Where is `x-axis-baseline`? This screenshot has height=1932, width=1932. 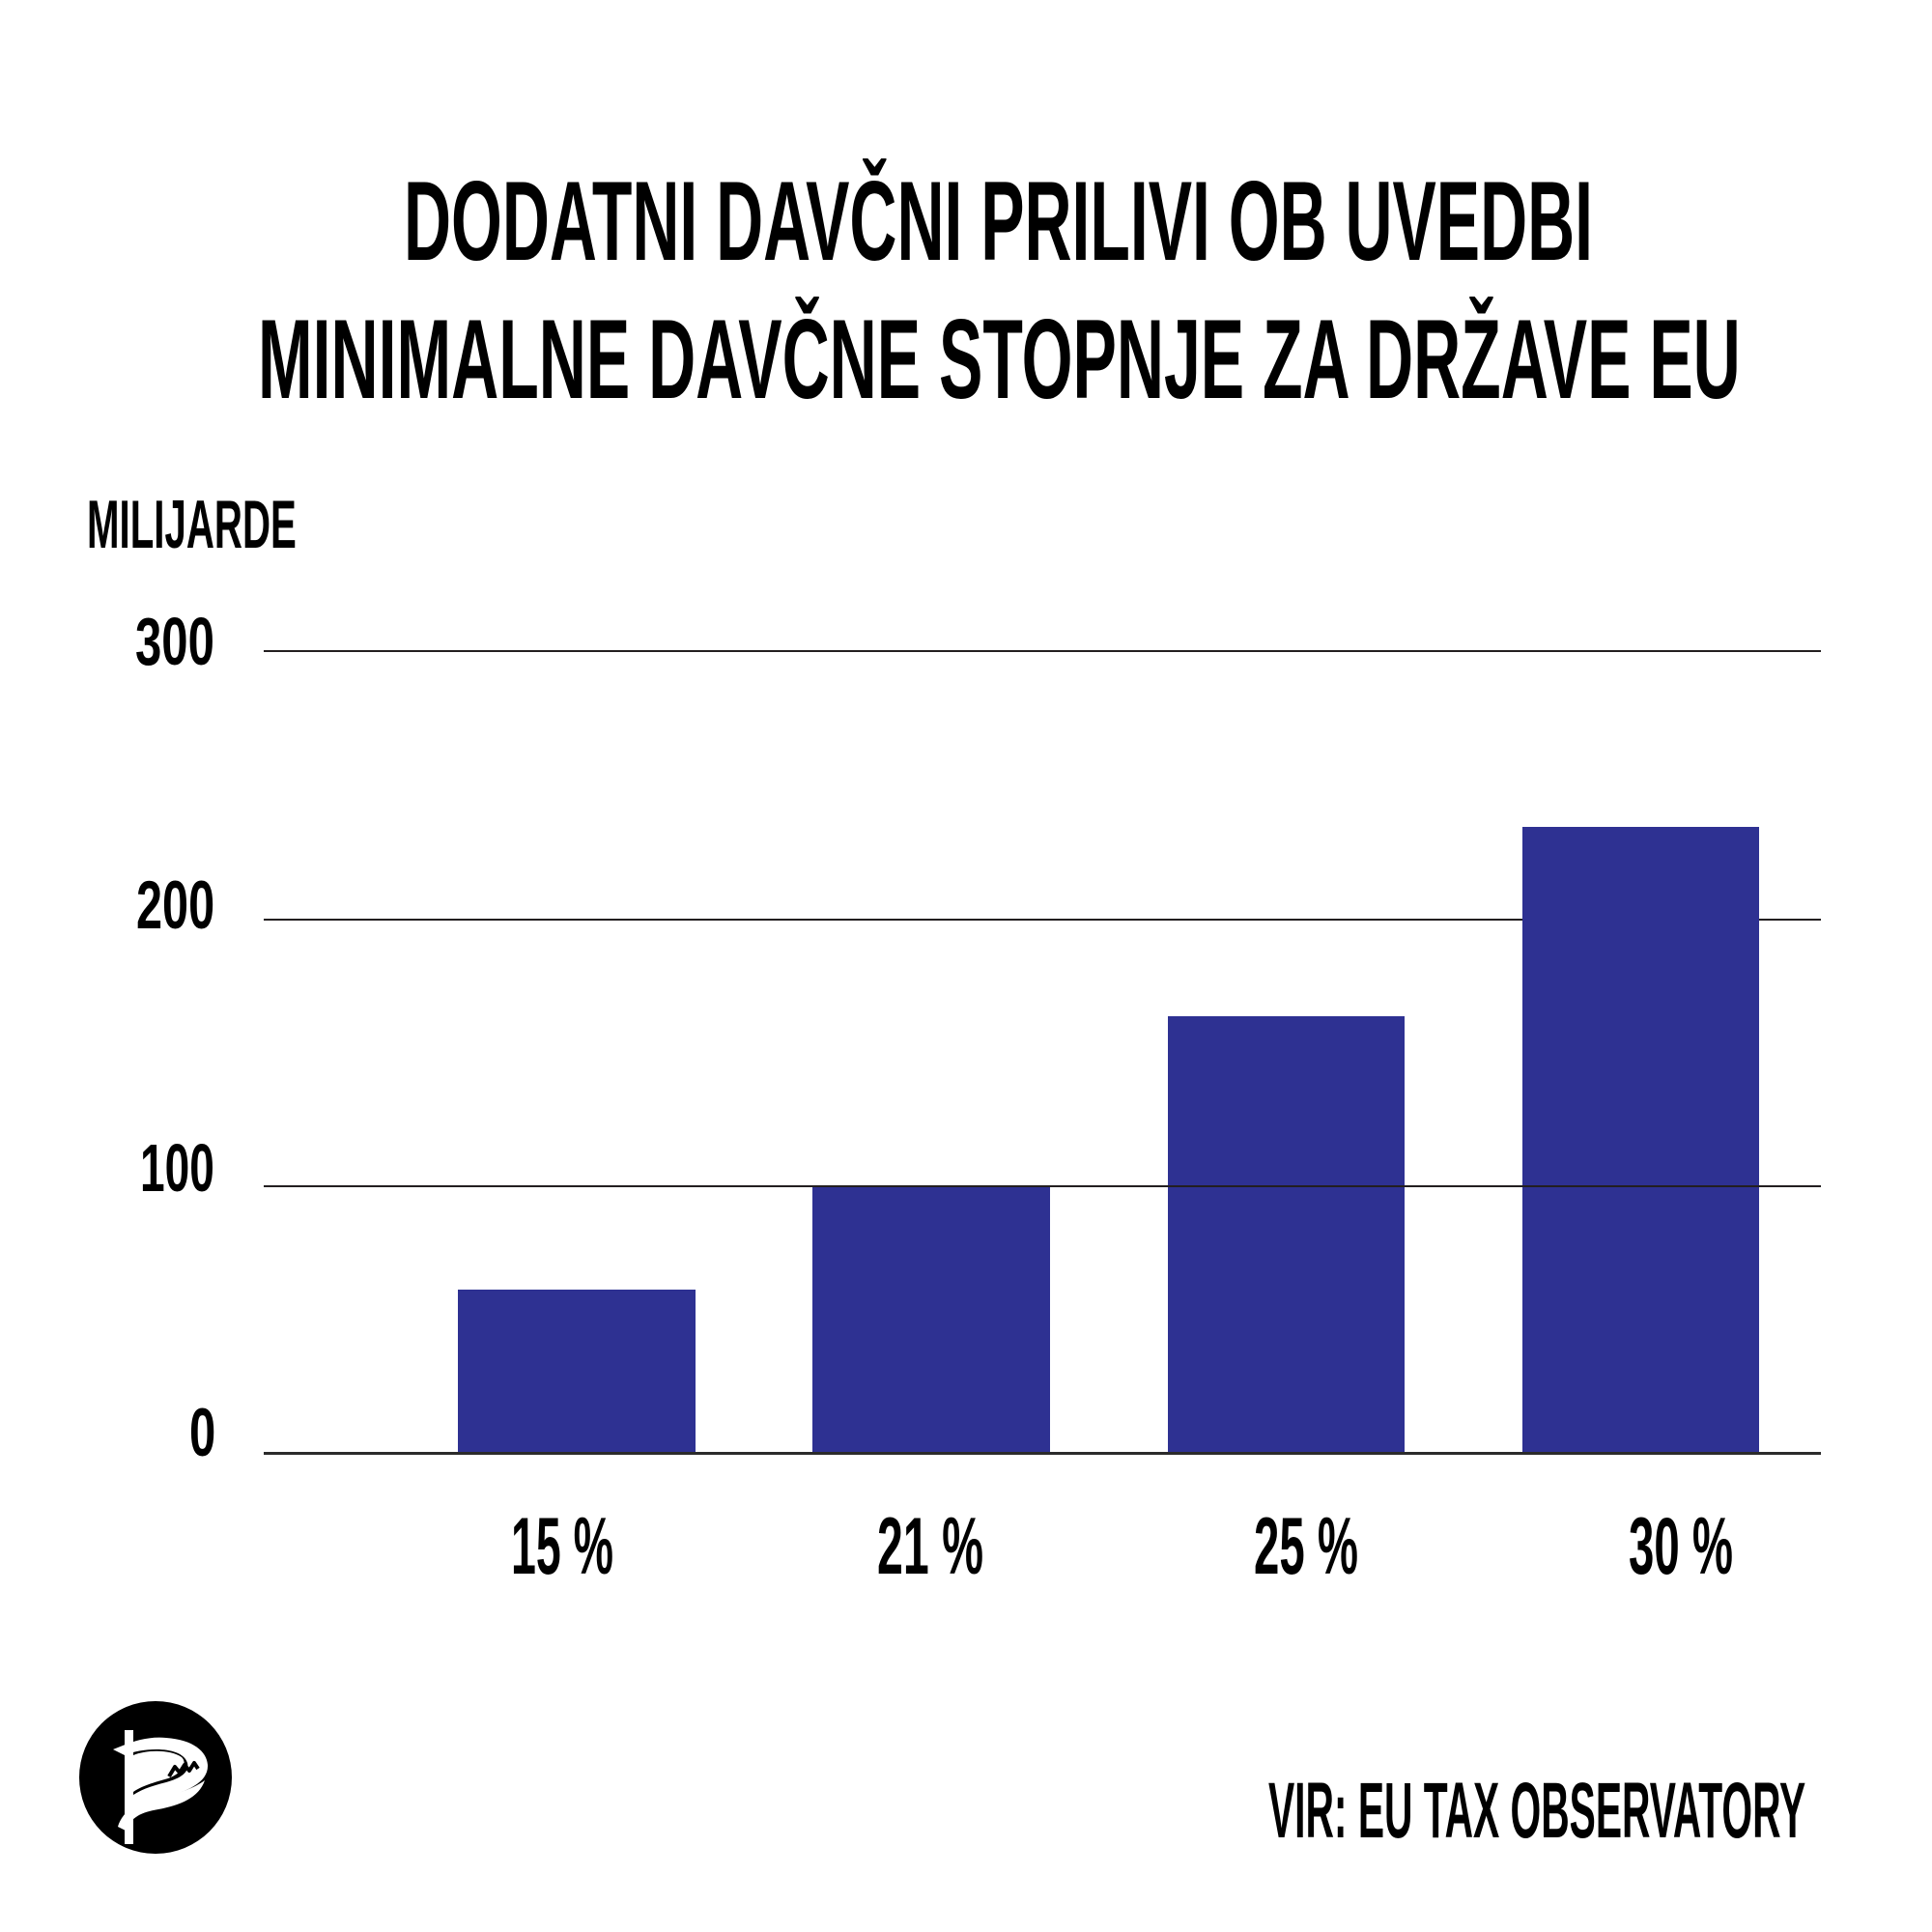 x-axis-baseline is located at coordinates (1042, 1453).